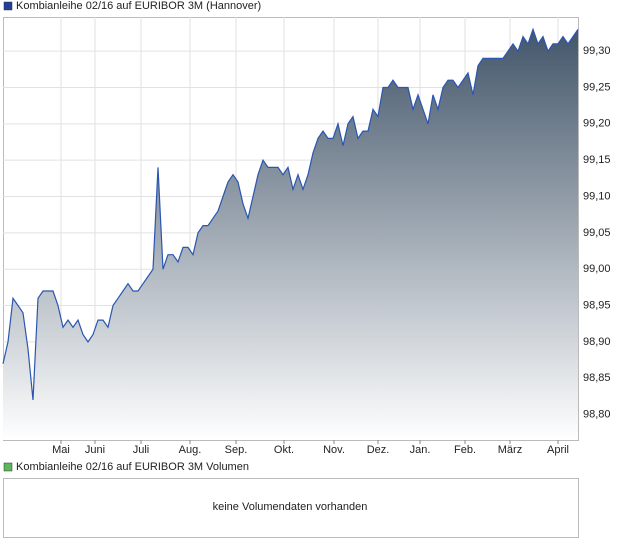  What do you see at coordinates (597, 305) in the screenshot?
I see `y-tick-label: 98,95` at bounding box center [597, 305].